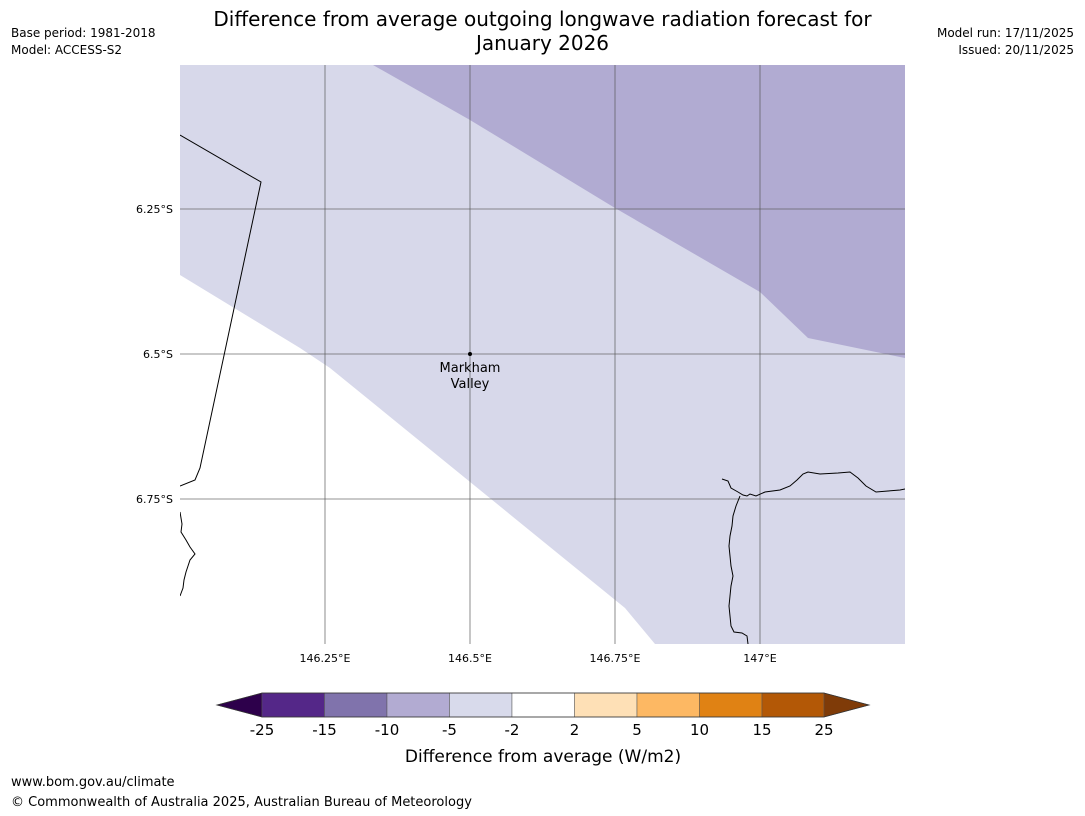 This screenshot has width=1085, height=816. I want to click on colorbar-segment-minus5-minus2, so click(481, 705).